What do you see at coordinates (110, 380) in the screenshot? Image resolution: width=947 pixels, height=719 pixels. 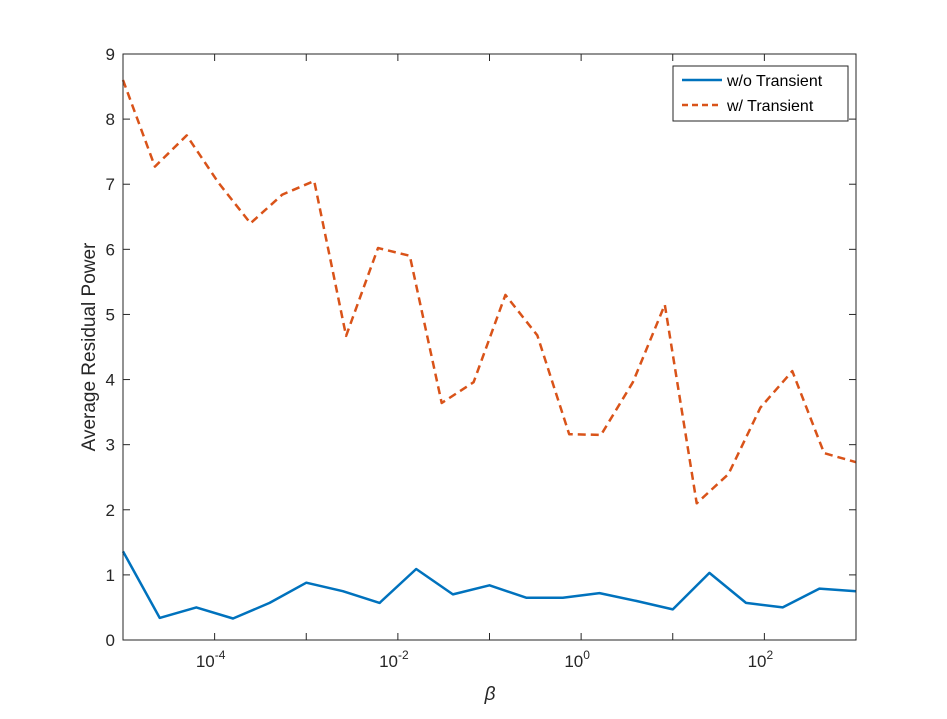 I see `y-tick-label: 4` at bounding box center [110, 380].